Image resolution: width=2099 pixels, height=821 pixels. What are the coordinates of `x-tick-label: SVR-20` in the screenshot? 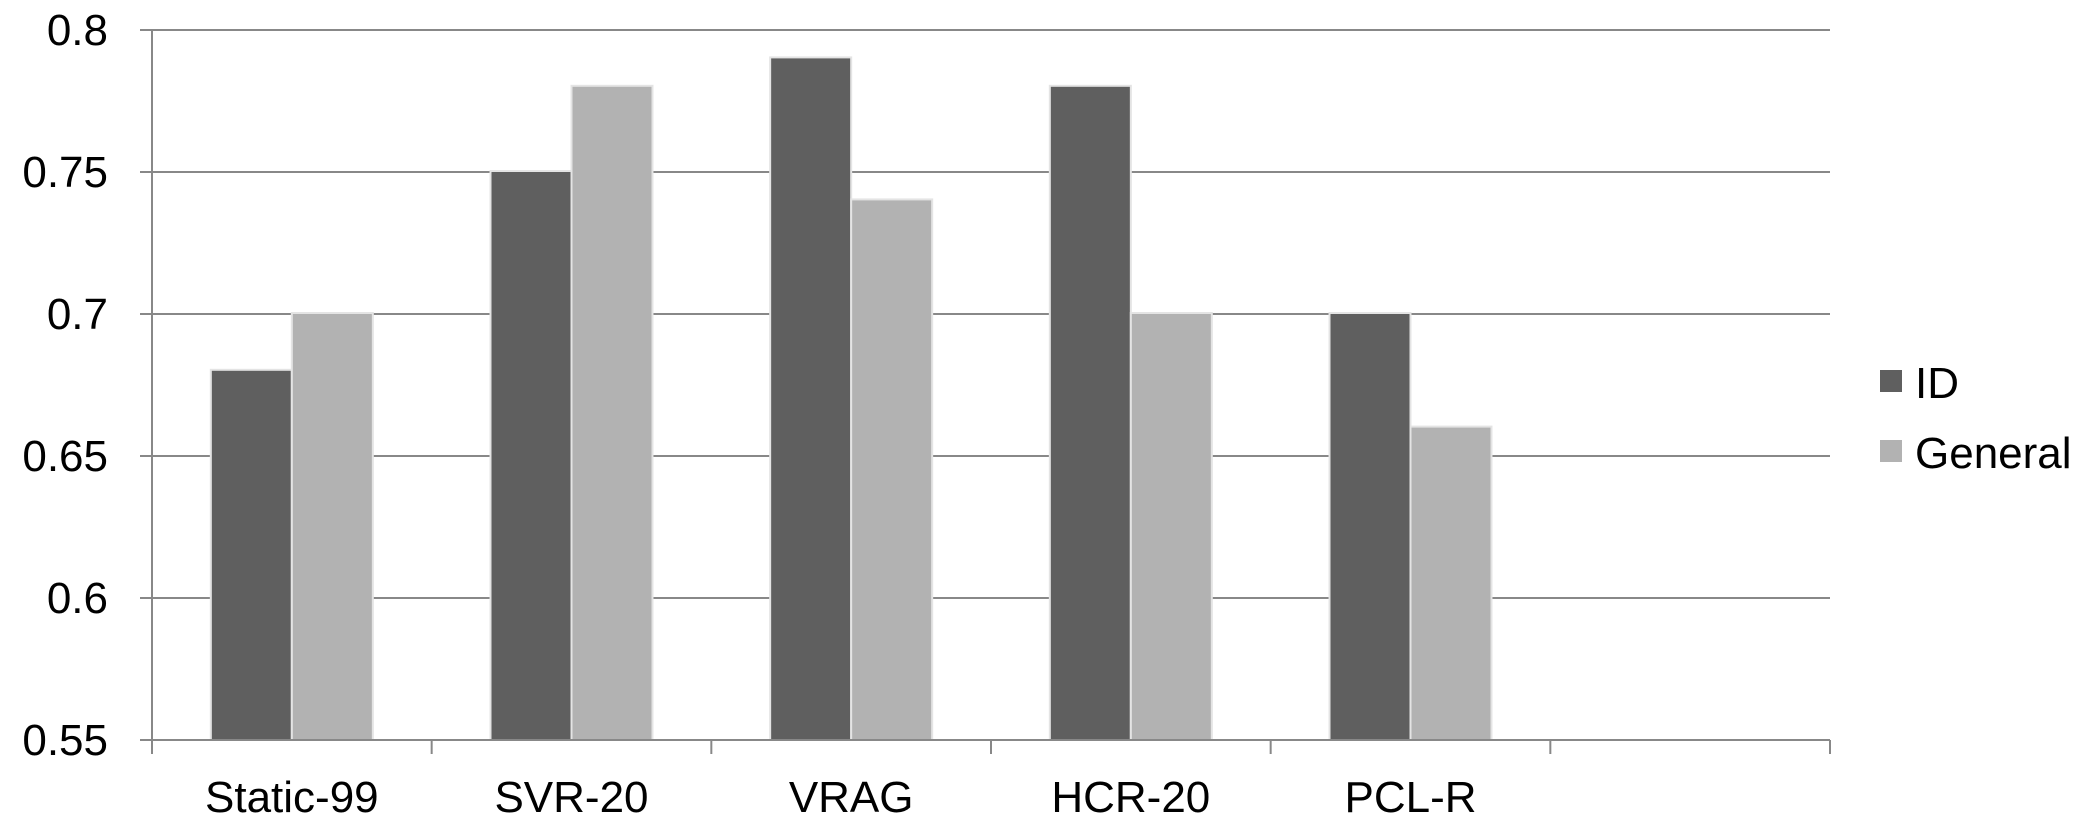 It's located at (571, 797).